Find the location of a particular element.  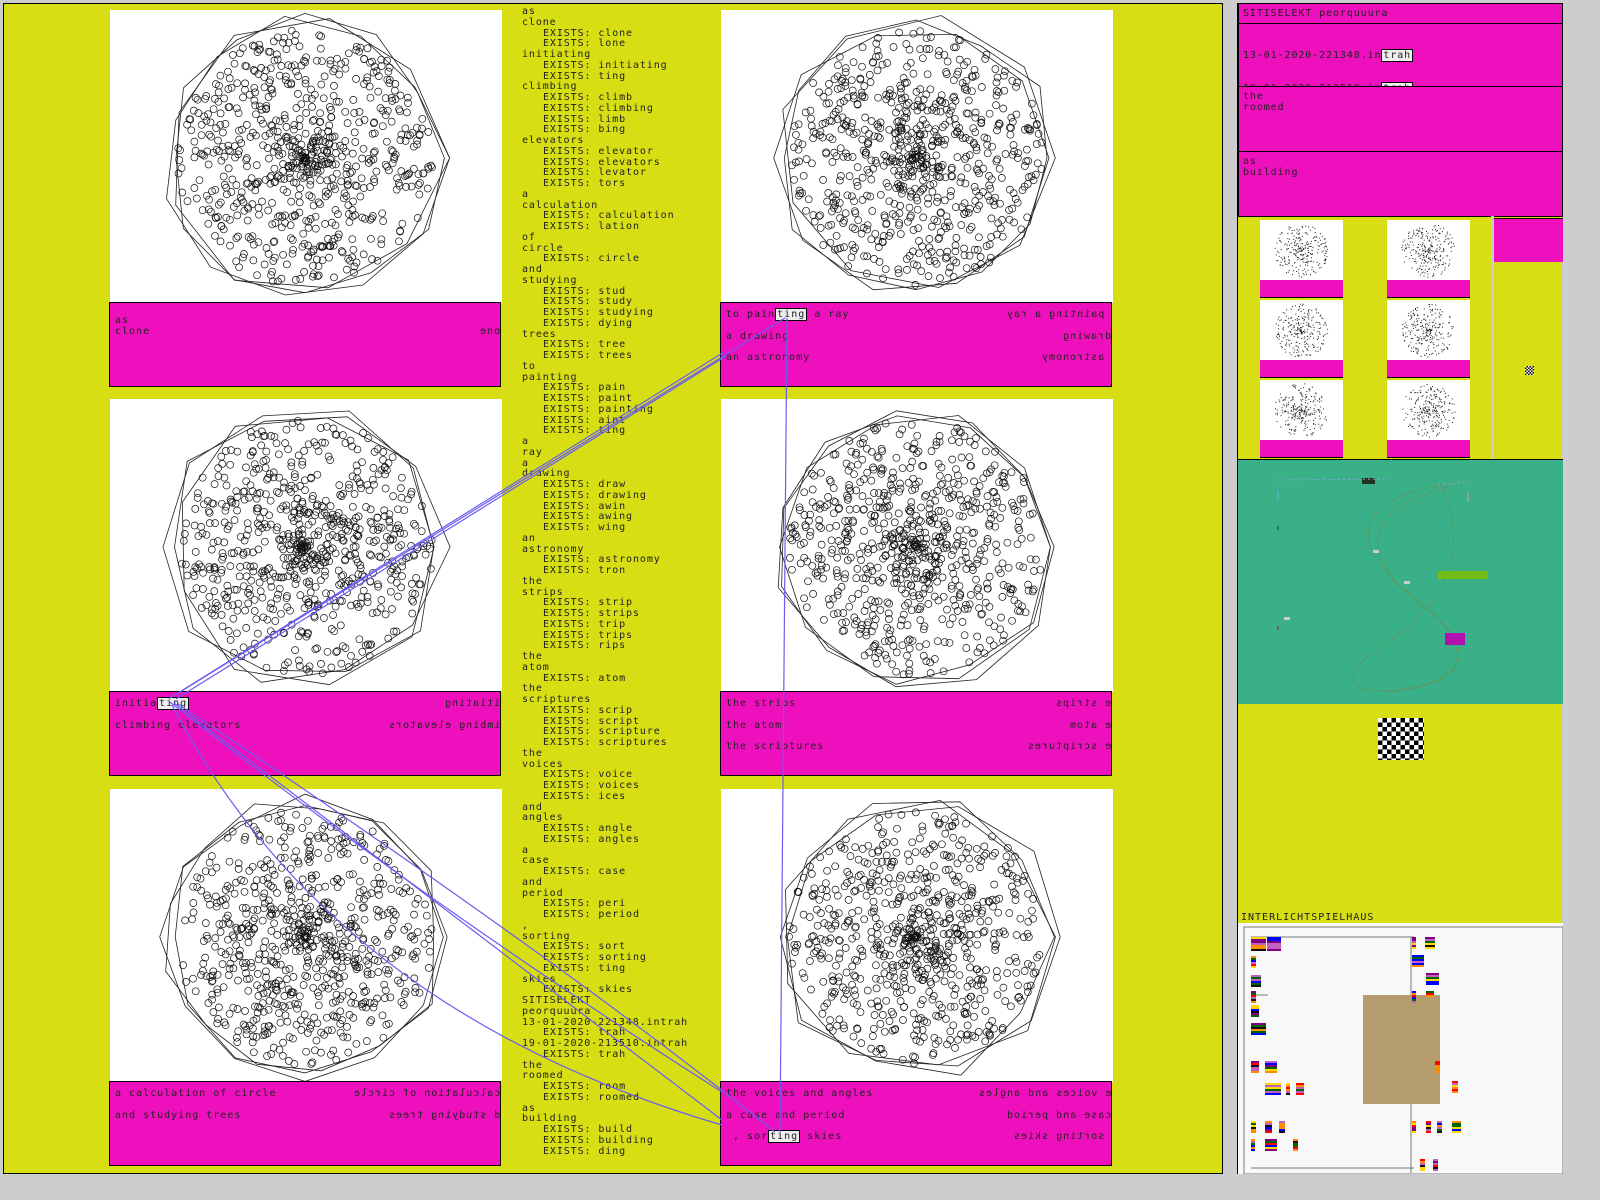

node-green-bar is located at coordinates (1463, 575).